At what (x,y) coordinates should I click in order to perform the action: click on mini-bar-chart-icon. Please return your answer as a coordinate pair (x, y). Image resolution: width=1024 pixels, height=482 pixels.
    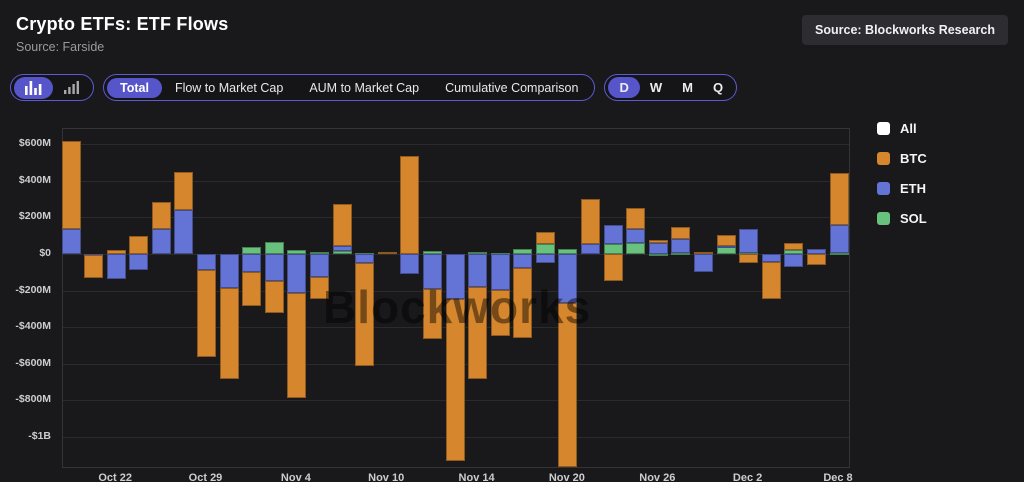
    Looking at the image, I should click on (71, 88).